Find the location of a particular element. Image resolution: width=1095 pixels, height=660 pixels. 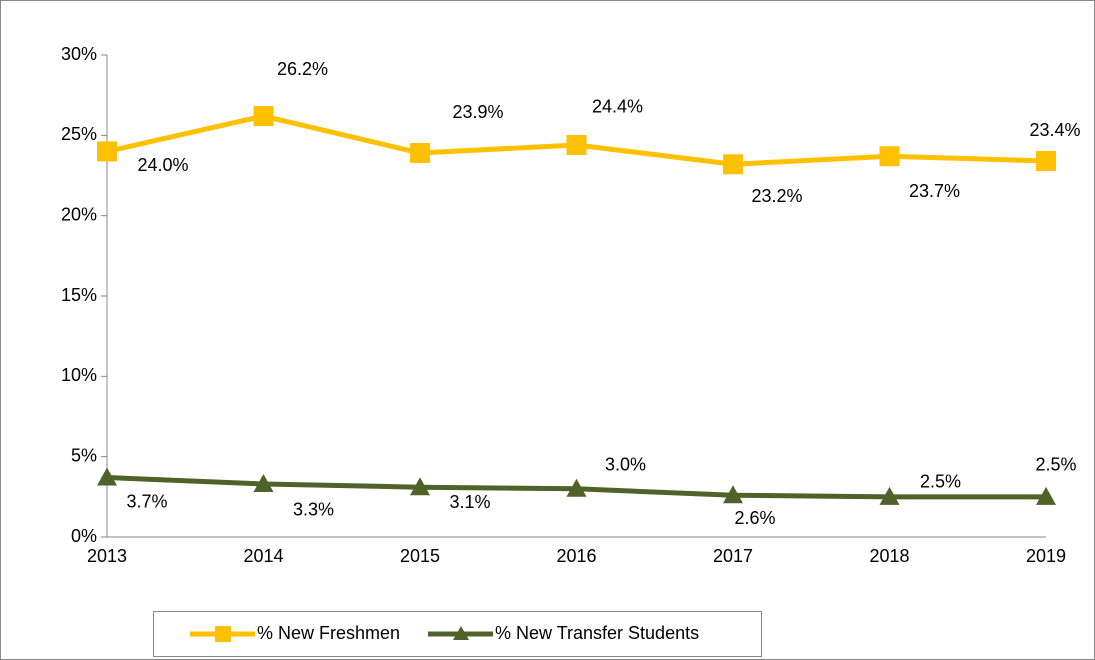

y-tick-label: 15% is located at coordinates (79, 295).